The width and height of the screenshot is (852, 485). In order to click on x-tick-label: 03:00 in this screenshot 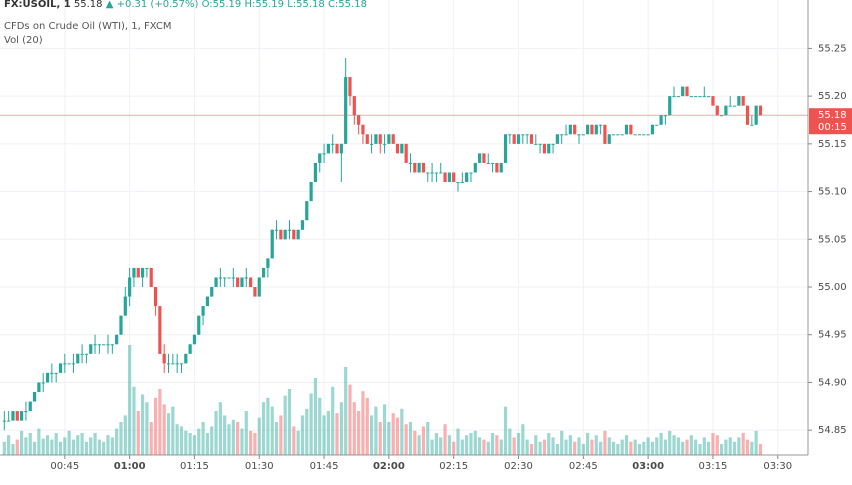, I will do `click(648, 466)`.